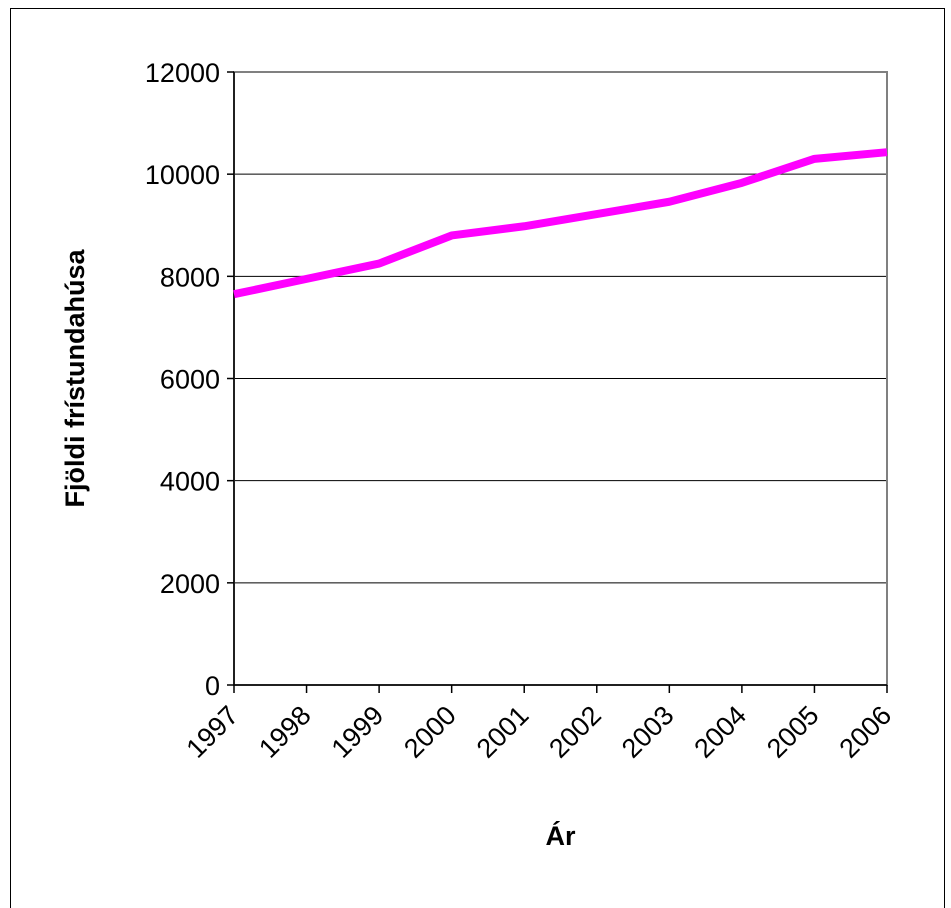 This screenshot has width=951, height=908. What do you see at coordinates (866, 732) in the screenshot?
I see `x-tick-label: 2006` at bounding box center [866, 732].